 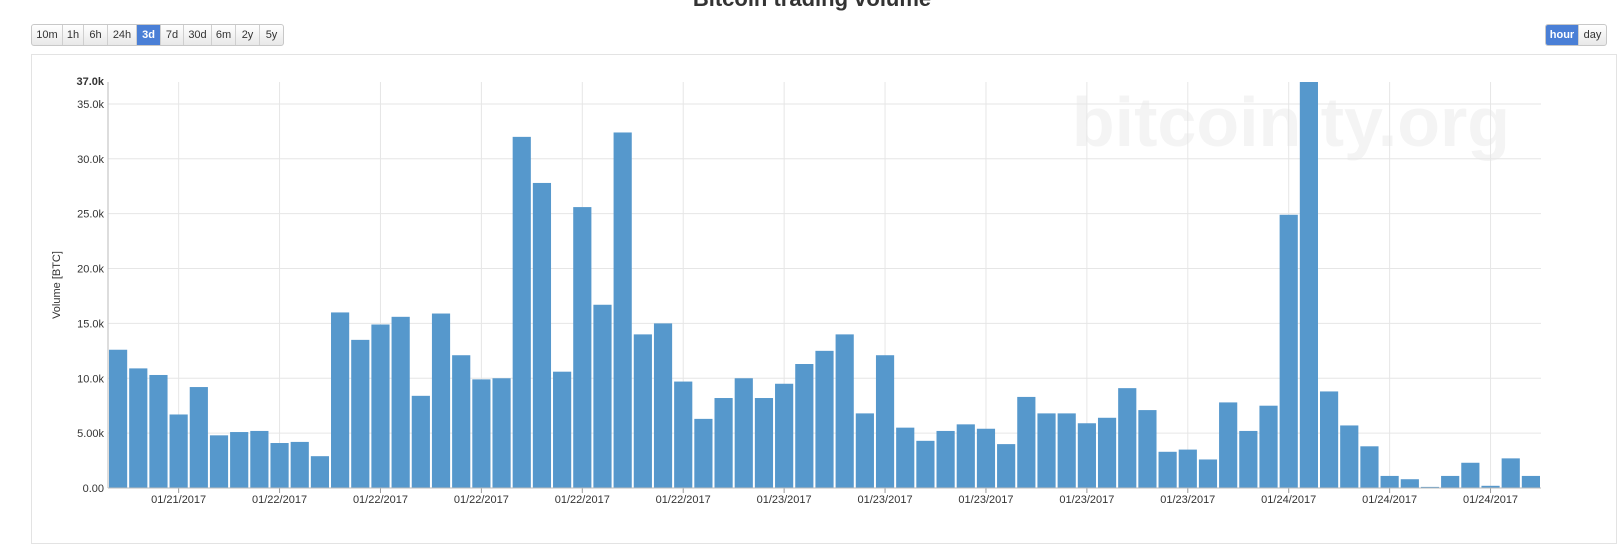 I want to click on range-button-3d: 3d, so click(x=149, y=35).